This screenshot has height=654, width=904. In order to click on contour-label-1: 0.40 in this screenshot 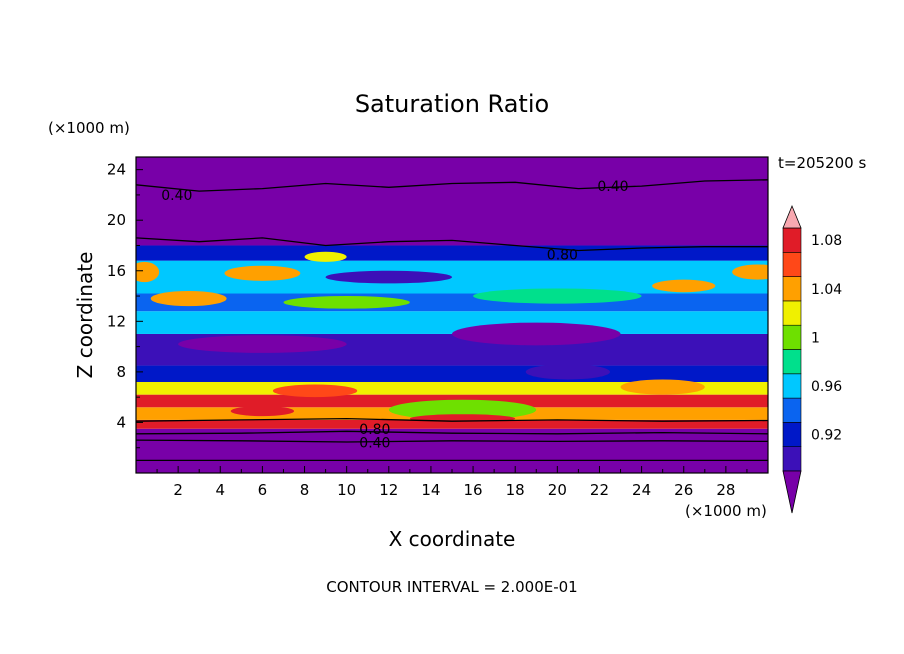, I will do `click(612, 187)`.